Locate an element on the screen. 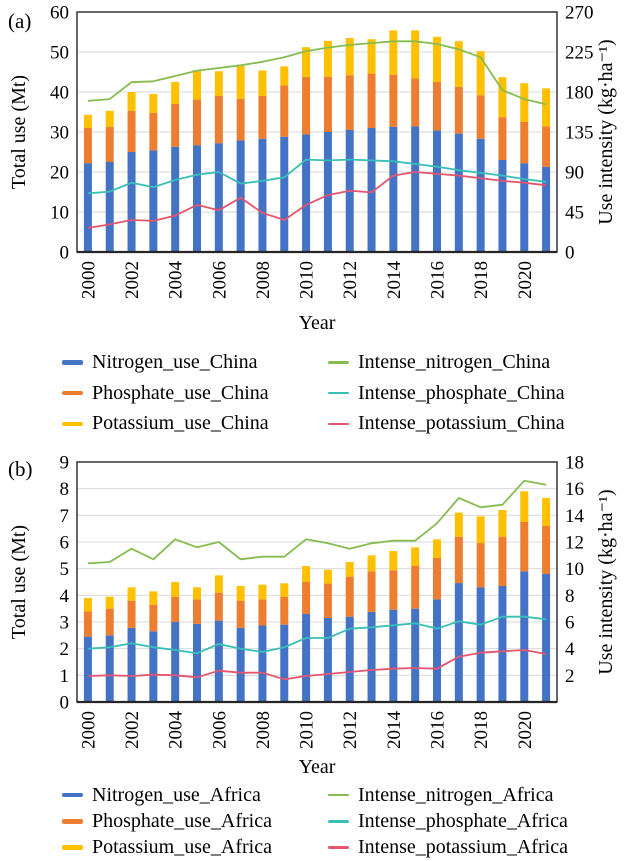  right-tick-label: 180 is located at coordinates (579, 93).